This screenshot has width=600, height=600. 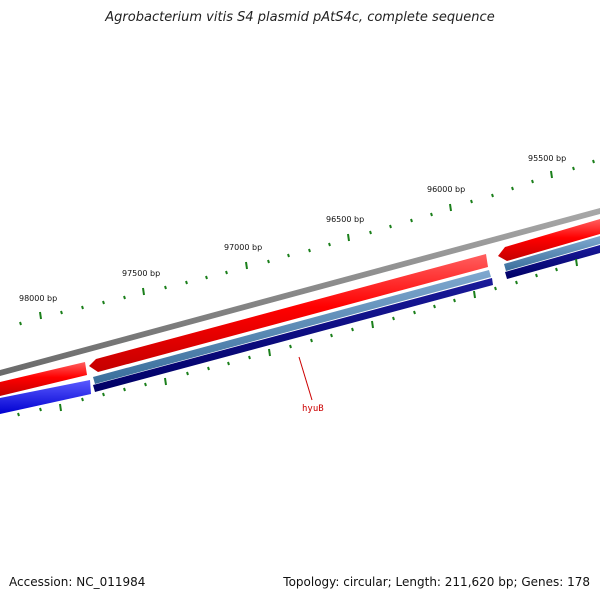 I want to click on cds-right, so click(x=552, y=253).